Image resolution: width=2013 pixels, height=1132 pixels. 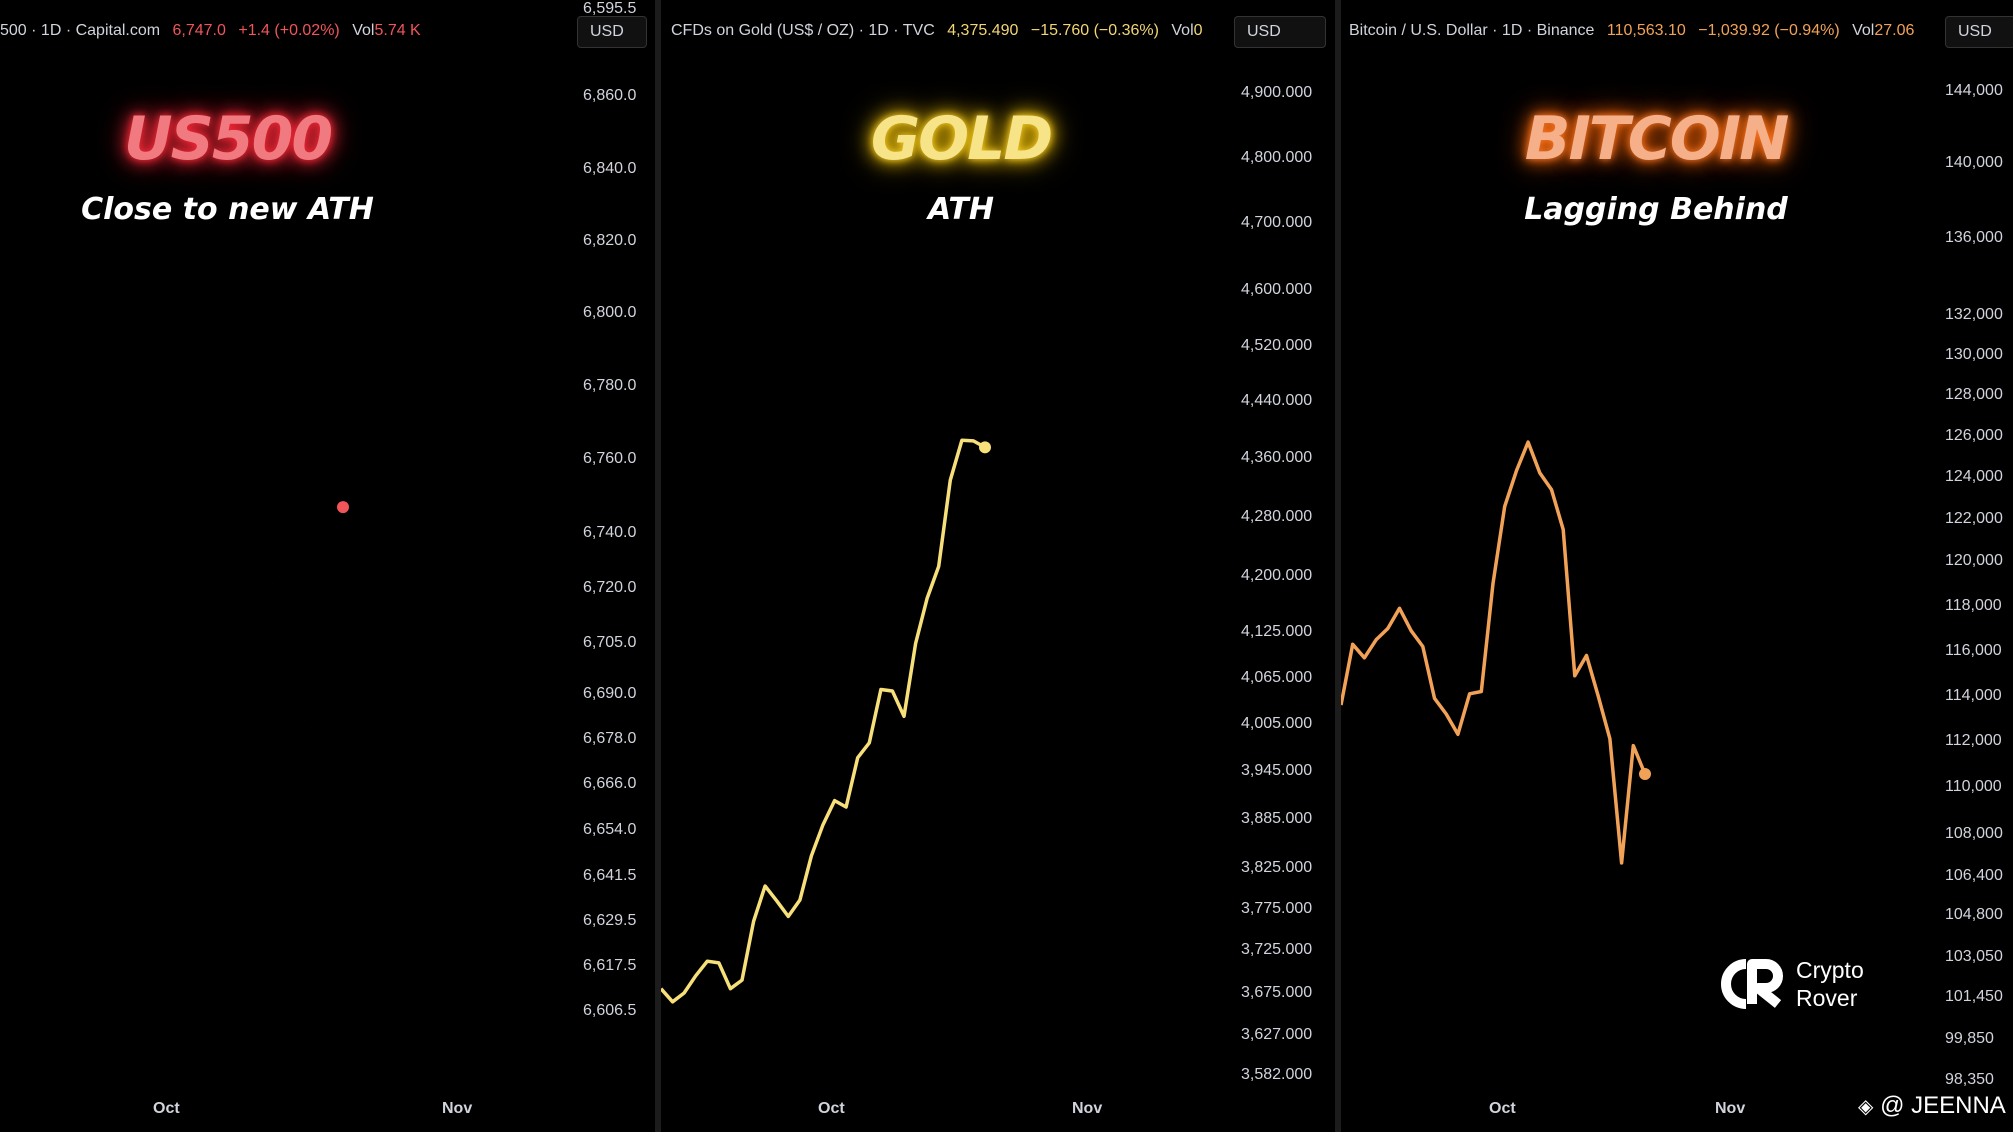 What do you see at coordinates (610, 738) in the screenshot?
I see `y-tick-label: 6,678.0` at bounding box center [610, 738].